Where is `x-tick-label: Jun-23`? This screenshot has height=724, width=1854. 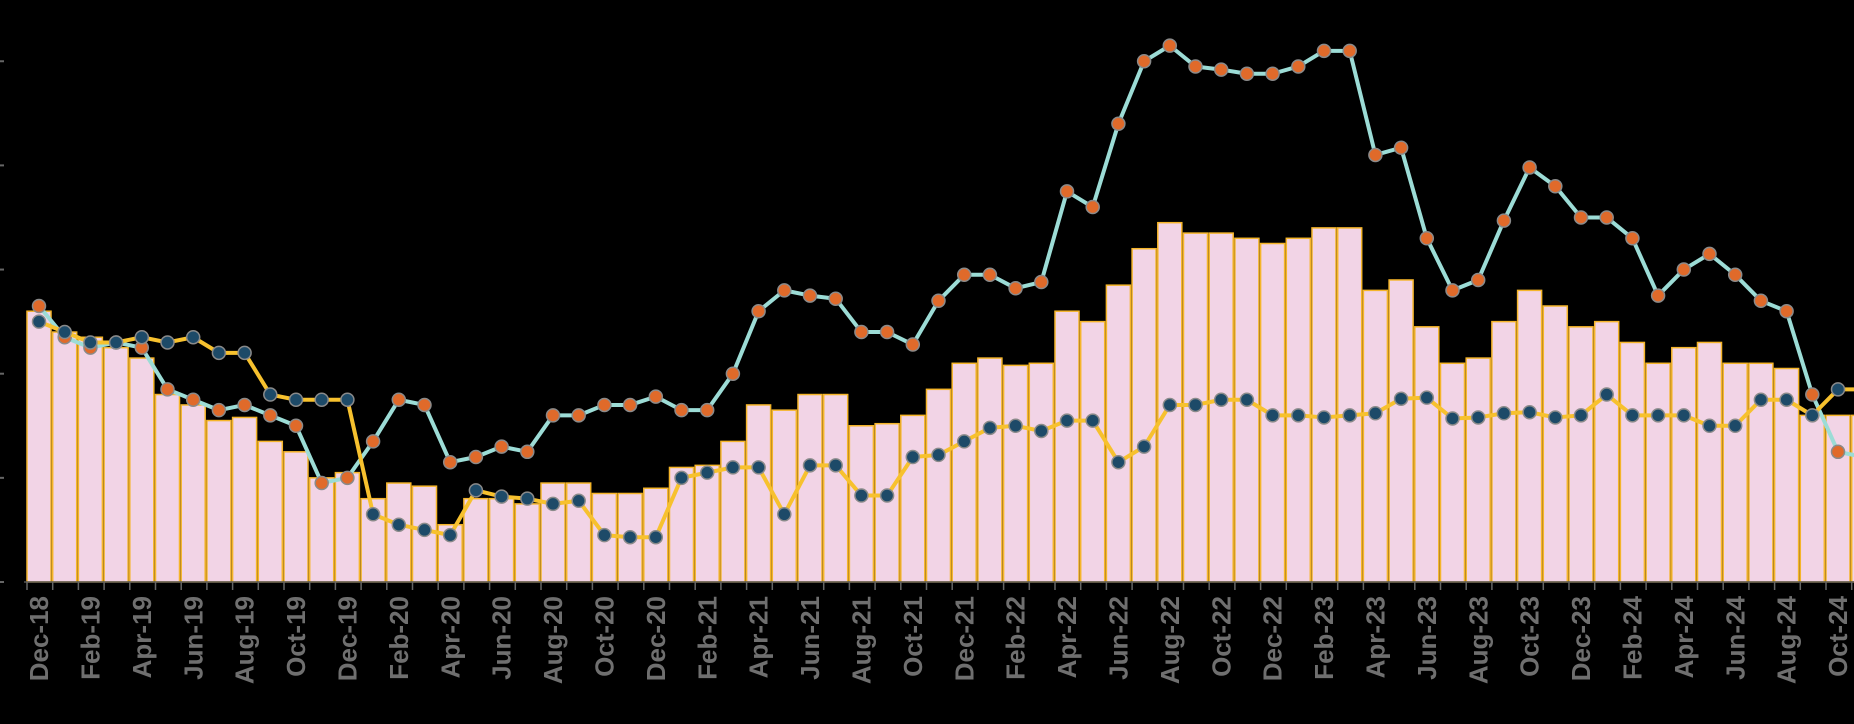 x-tick-label: Jun-23 is located at coordinates (1427, 638).